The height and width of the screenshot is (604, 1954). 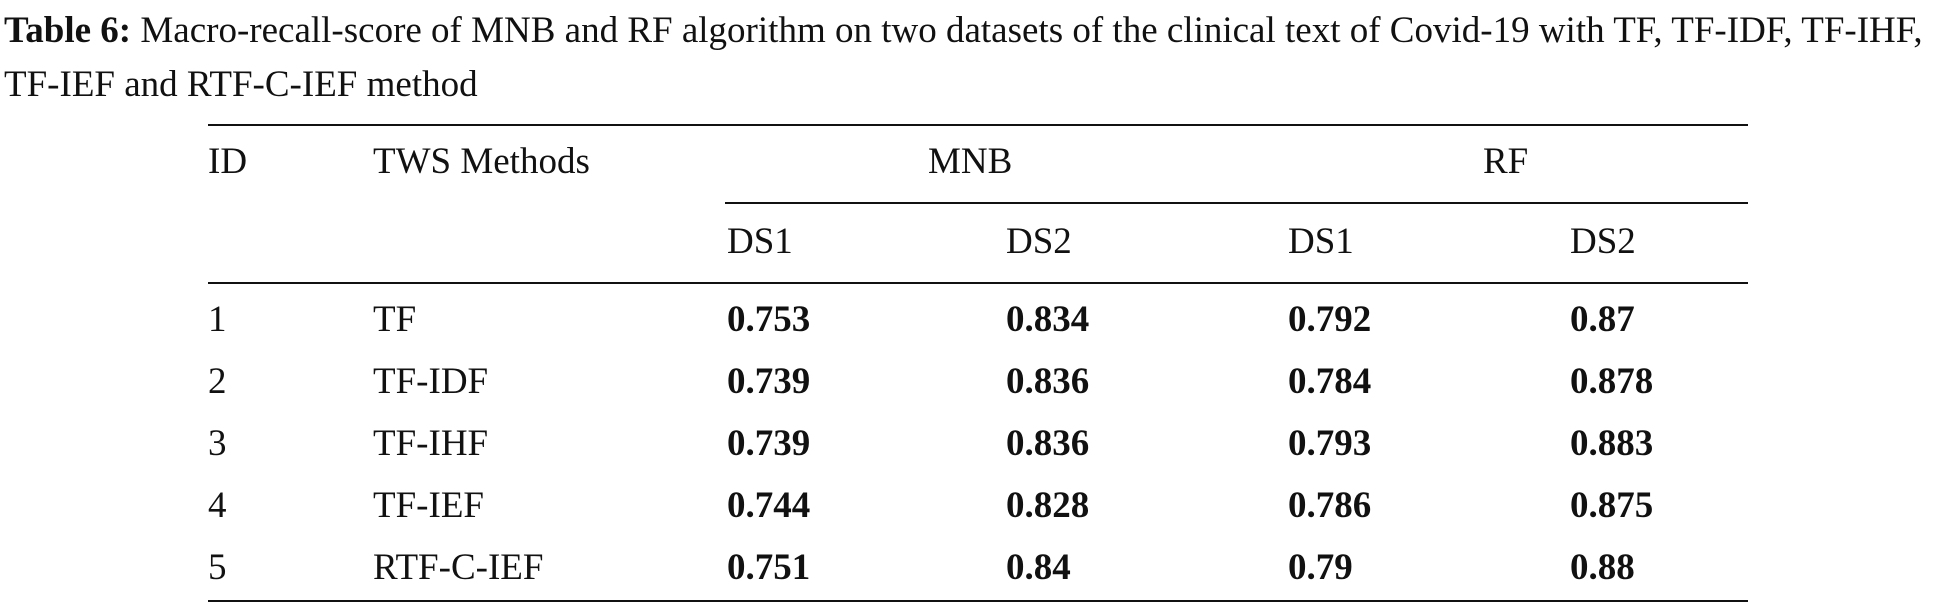 I want to click on row-5-rf-ds2: 0.88, so click(x=1602, y=567).